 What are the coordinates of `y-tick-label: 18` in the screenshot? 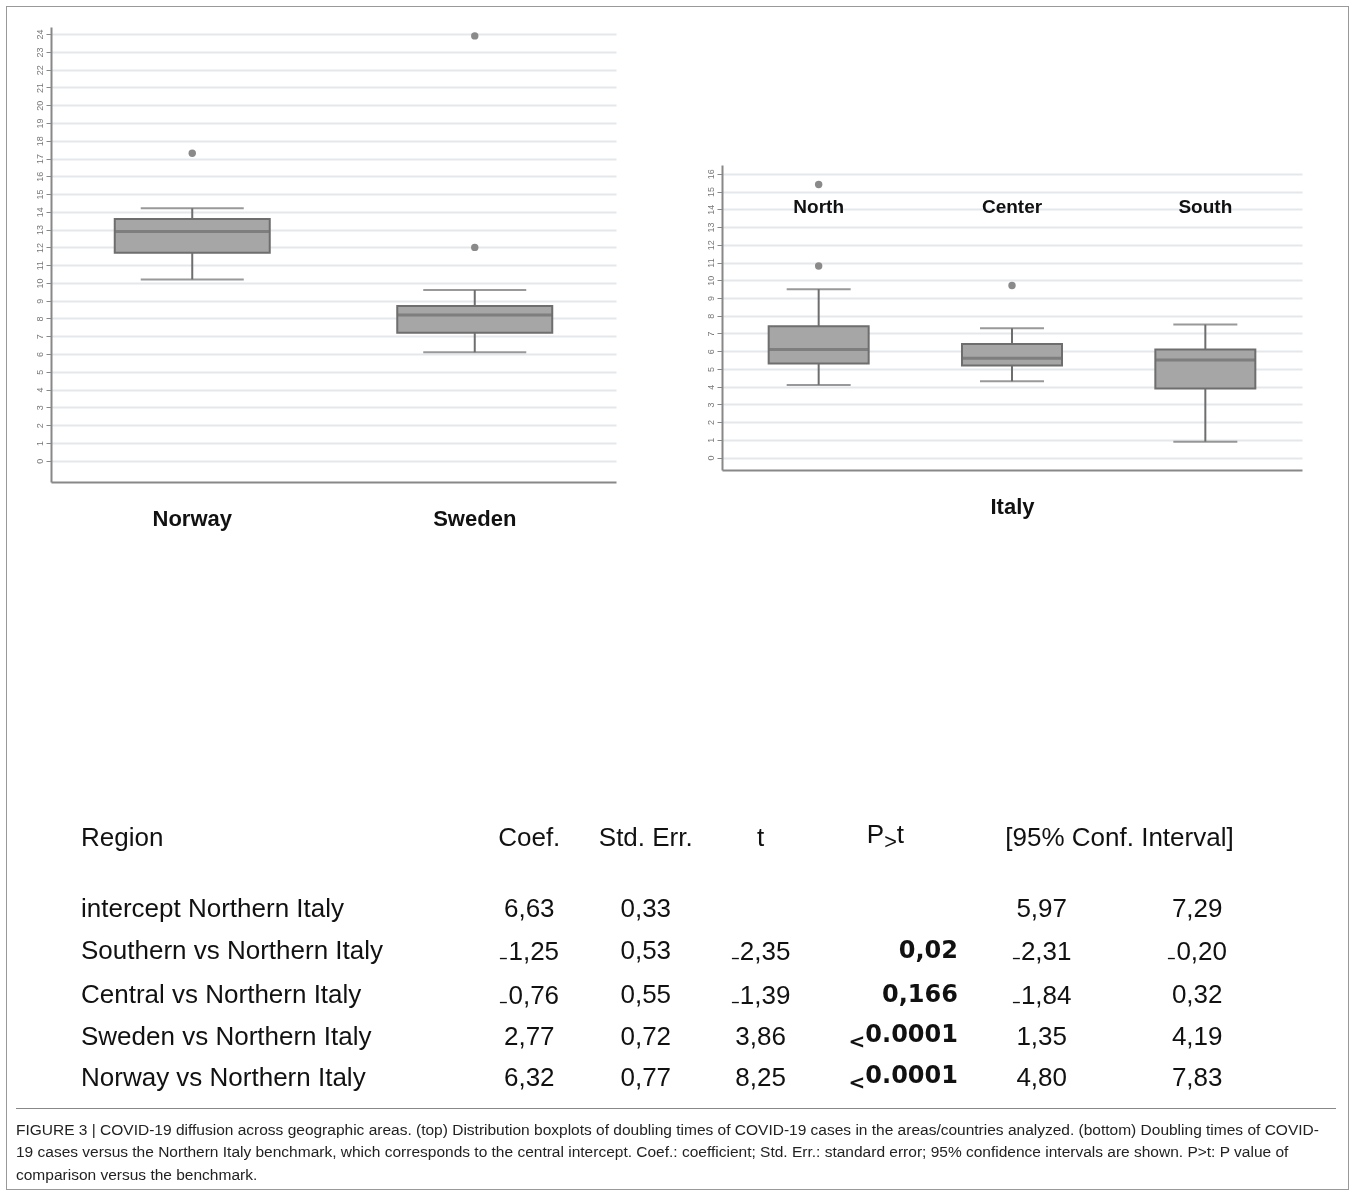 It's located at (39, 141).